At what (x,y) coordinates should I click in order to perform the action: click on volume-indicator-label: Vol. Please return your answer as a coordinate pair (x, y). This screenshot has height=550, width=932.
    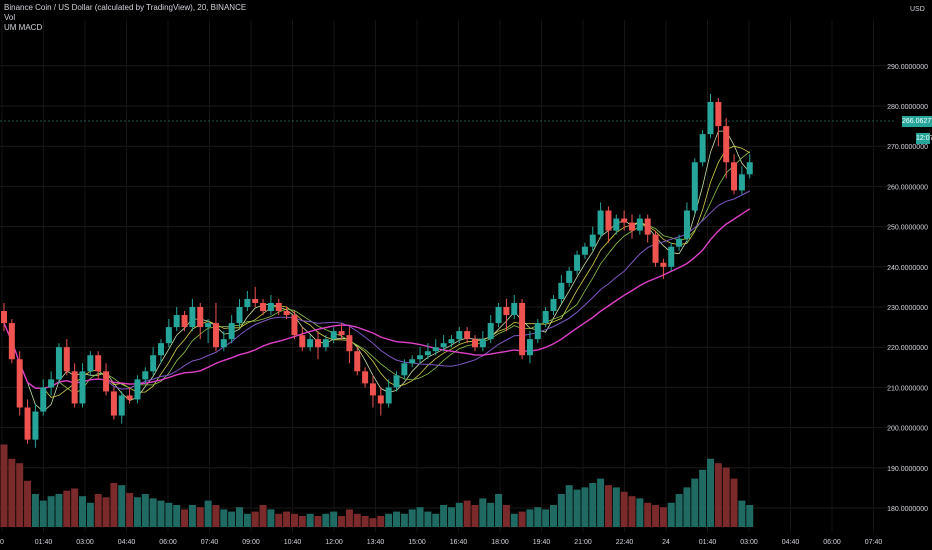
    Looking at the image, I should click on (10, 17).